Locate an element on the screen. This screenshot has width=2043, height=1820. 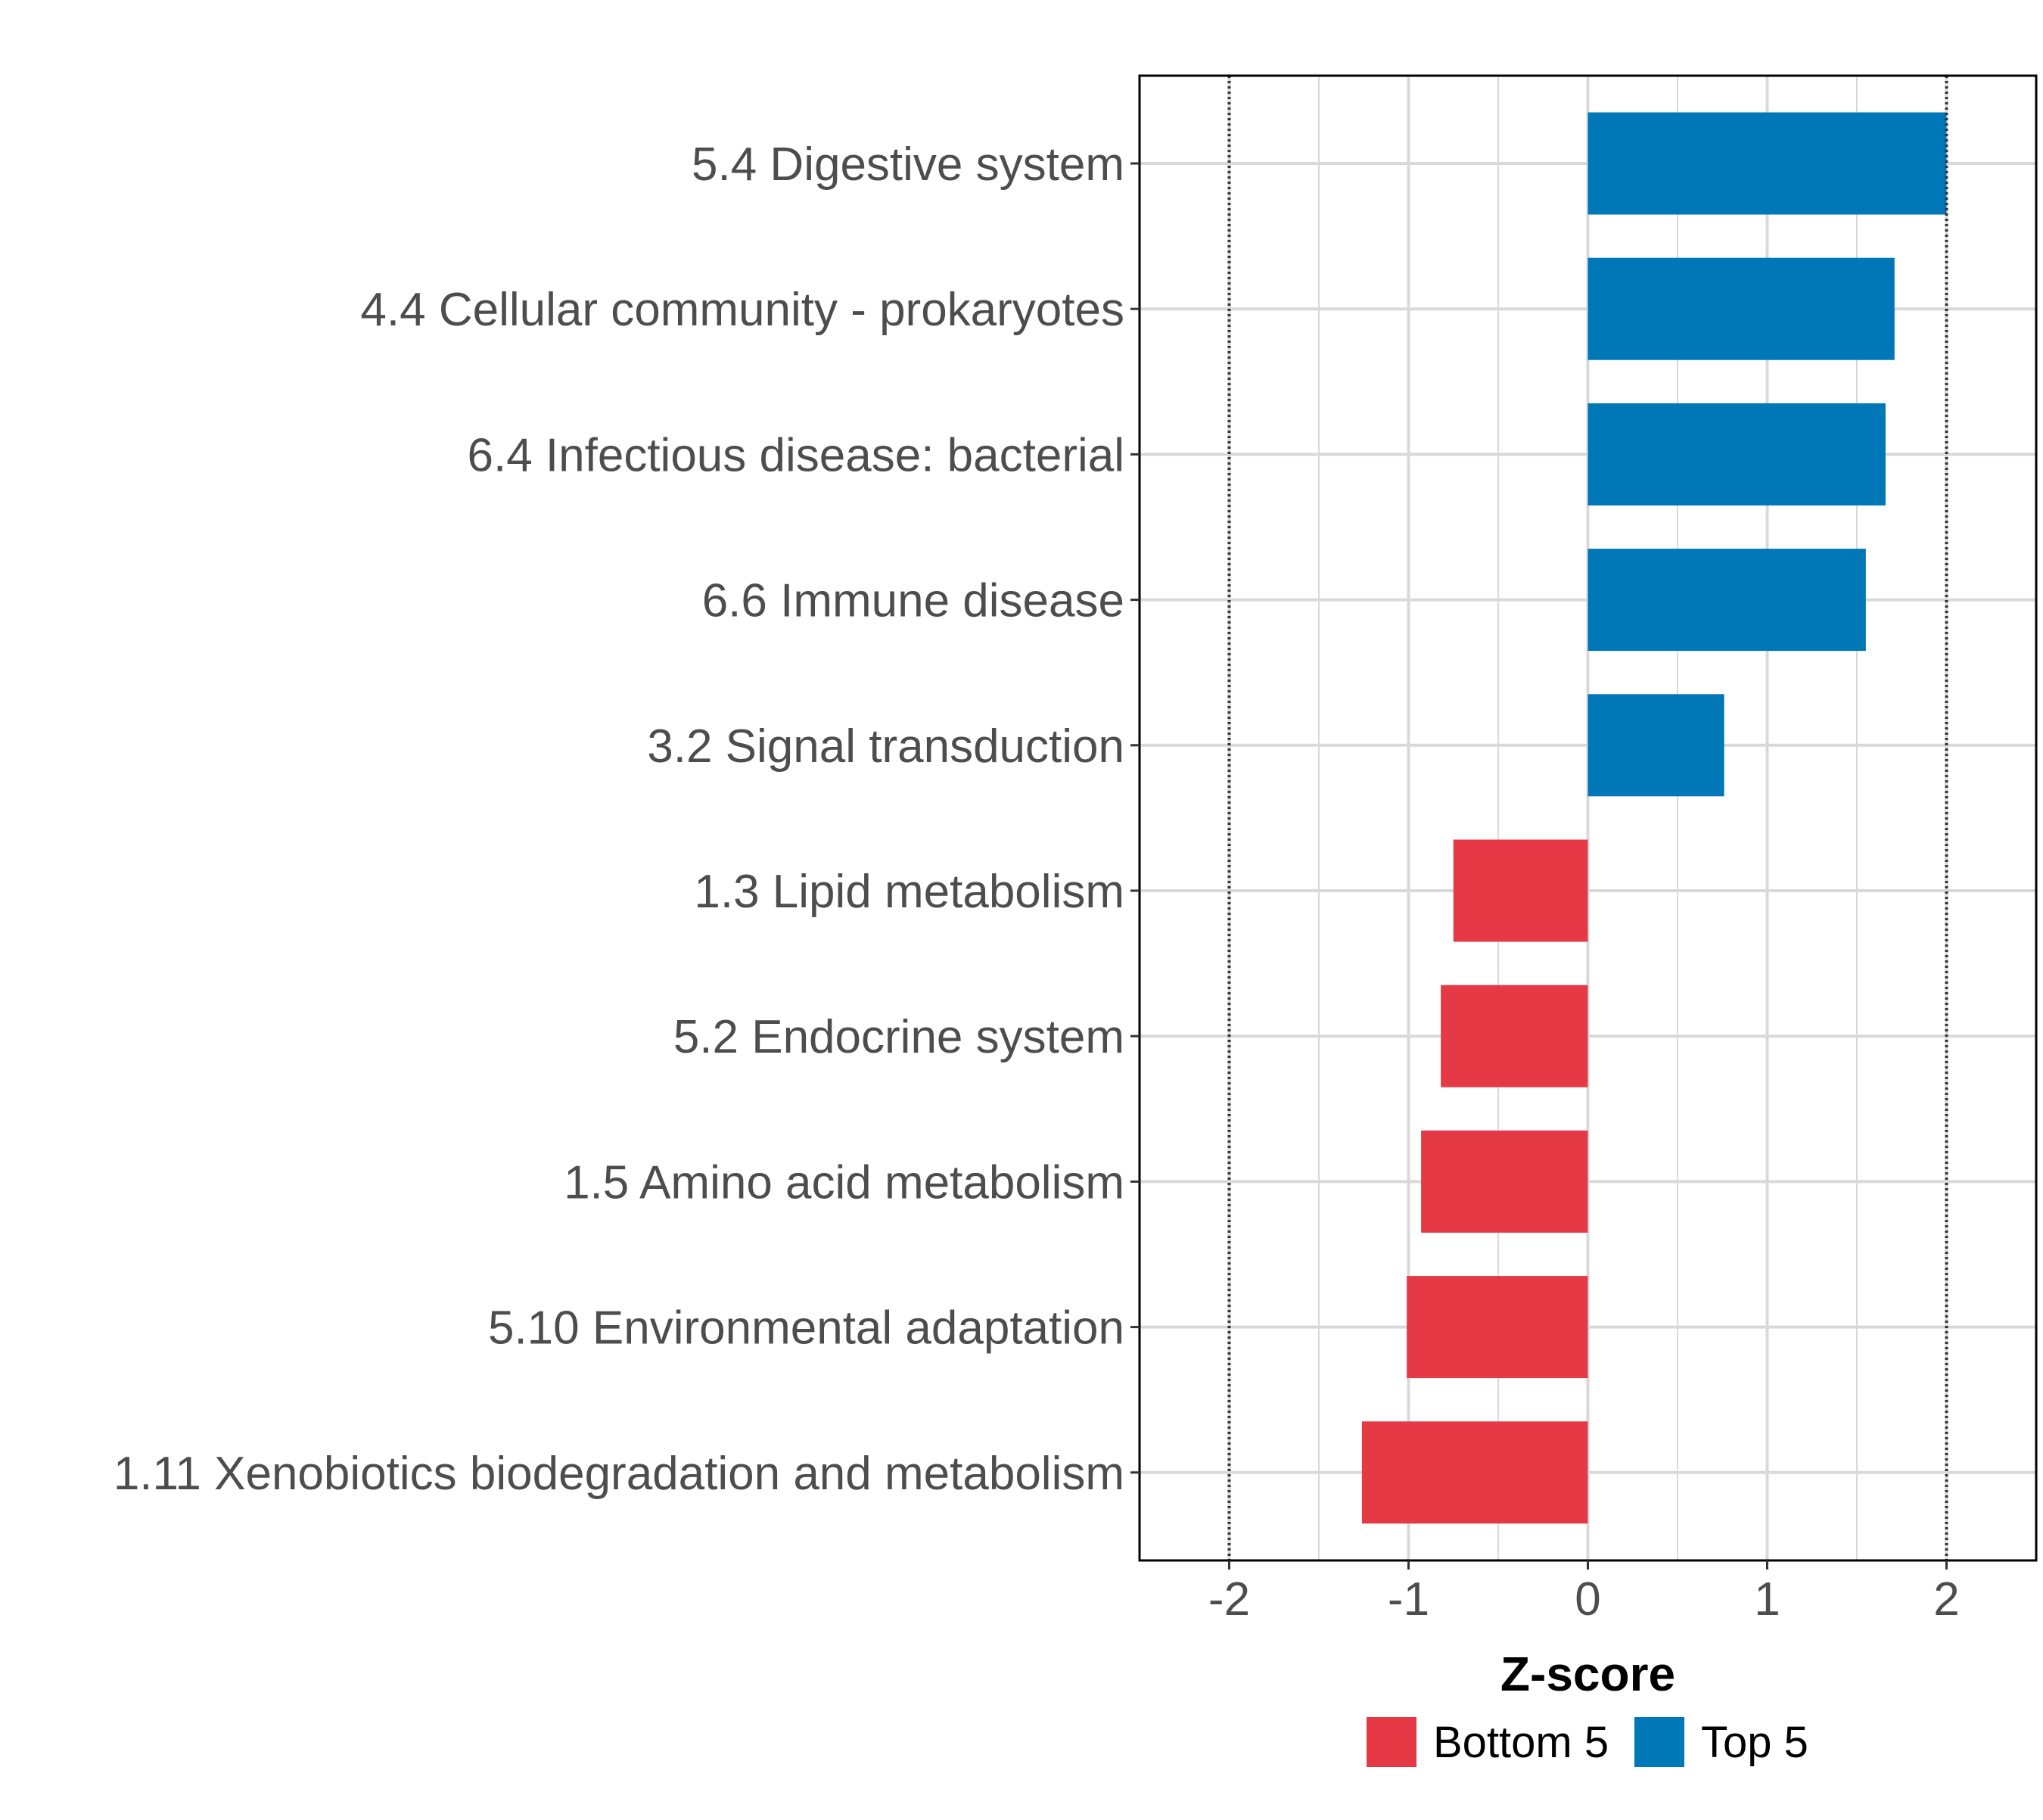
legend-label: Bottom 5 is located at coordinates (1521, 1743).